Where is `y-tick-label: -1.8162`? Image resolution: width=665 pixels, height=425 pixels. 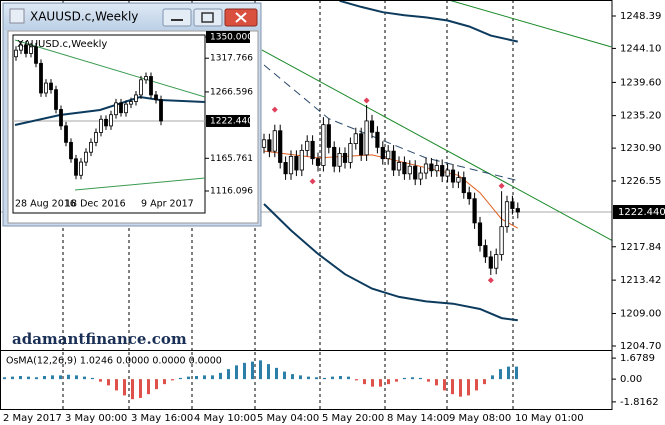
y-tick-label: -1.8162 is located at coordinates (639, 402).